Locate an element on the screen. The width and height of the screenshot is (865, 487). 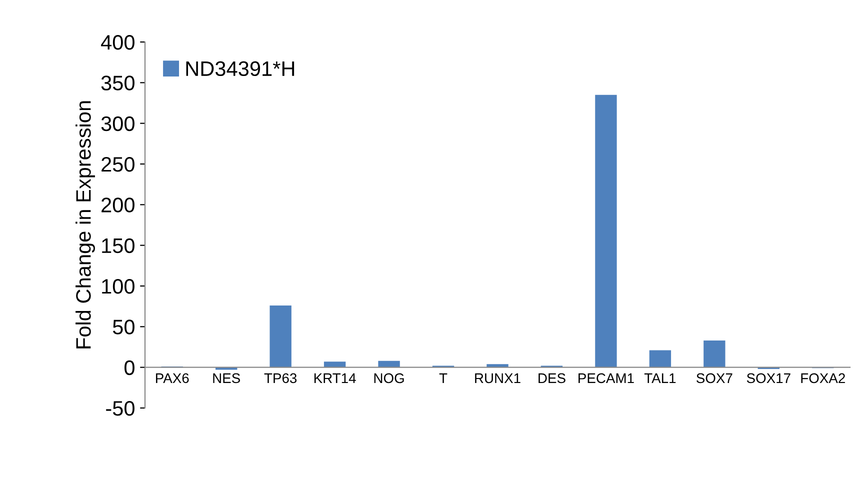
x-tick-label: FOXA2 is located at coordinates (823, 378).